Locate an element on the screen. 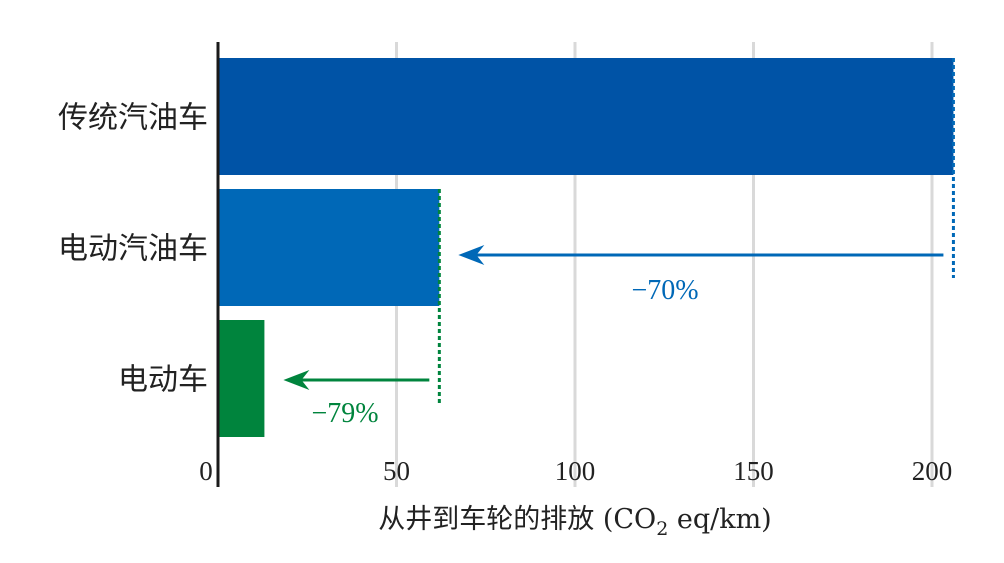 Image resolution: width=1004 pixels, height=563 pixels. tick-label-50: 50 is located at coordinates (396, 471).